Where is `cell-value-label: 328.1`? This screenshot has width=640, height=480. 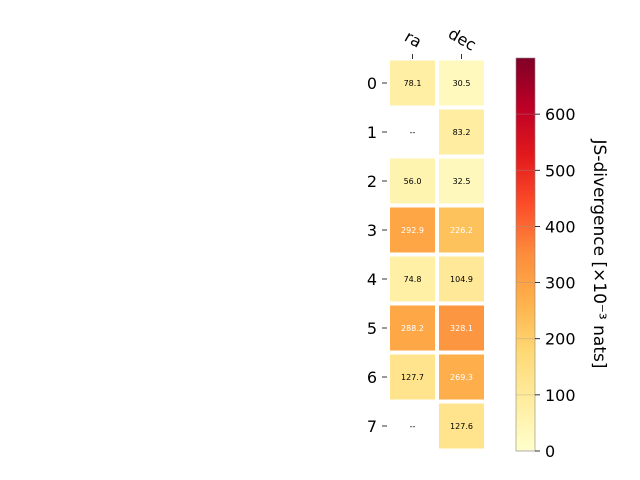 cell-value-label: 328.1 is located at coordinates (461, 328).